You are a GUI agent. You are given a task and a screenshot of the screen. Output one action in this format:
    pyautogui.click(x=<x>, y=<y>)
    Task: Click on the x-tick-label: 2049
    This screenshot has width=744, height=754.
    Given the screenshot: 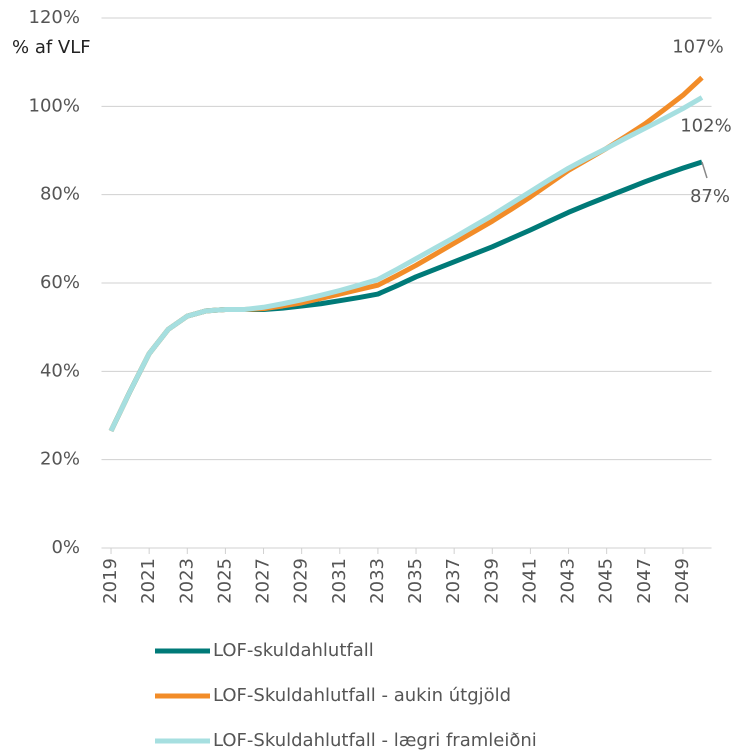 What is the action you would take?
    pyautogui.click(x=682, y=581)
    